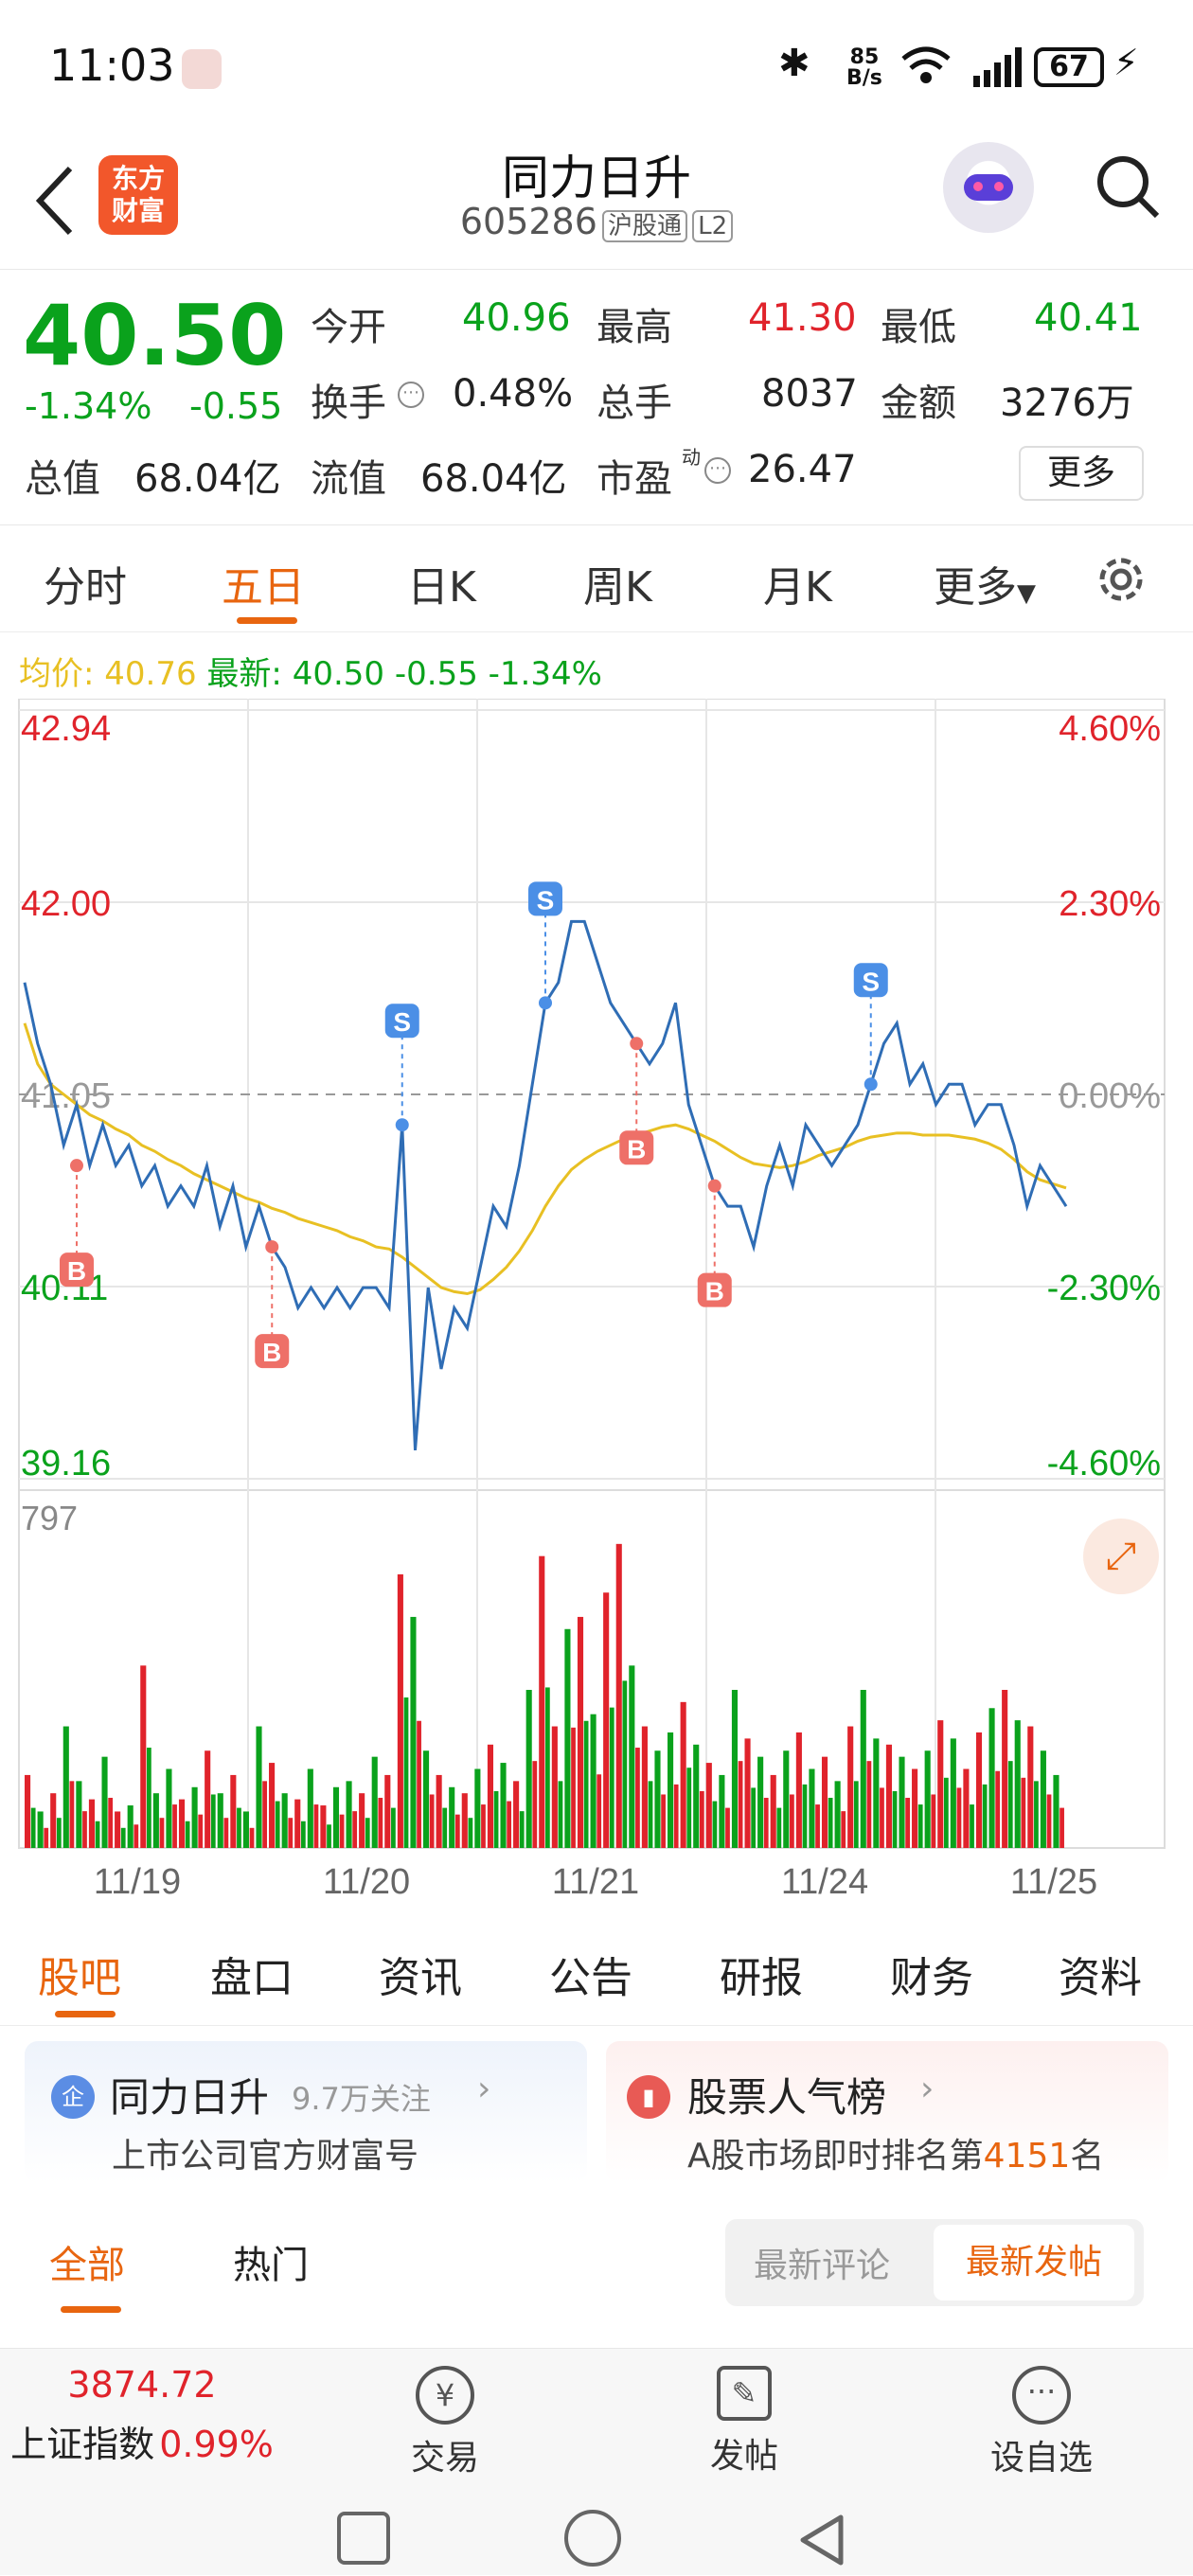 The width and height of the screenshot is (1193, 2576). What do you see at coordinates (88, 406) in the screenshot?
I see `change-pct: -1.34%` at bounding box center [88, 406].